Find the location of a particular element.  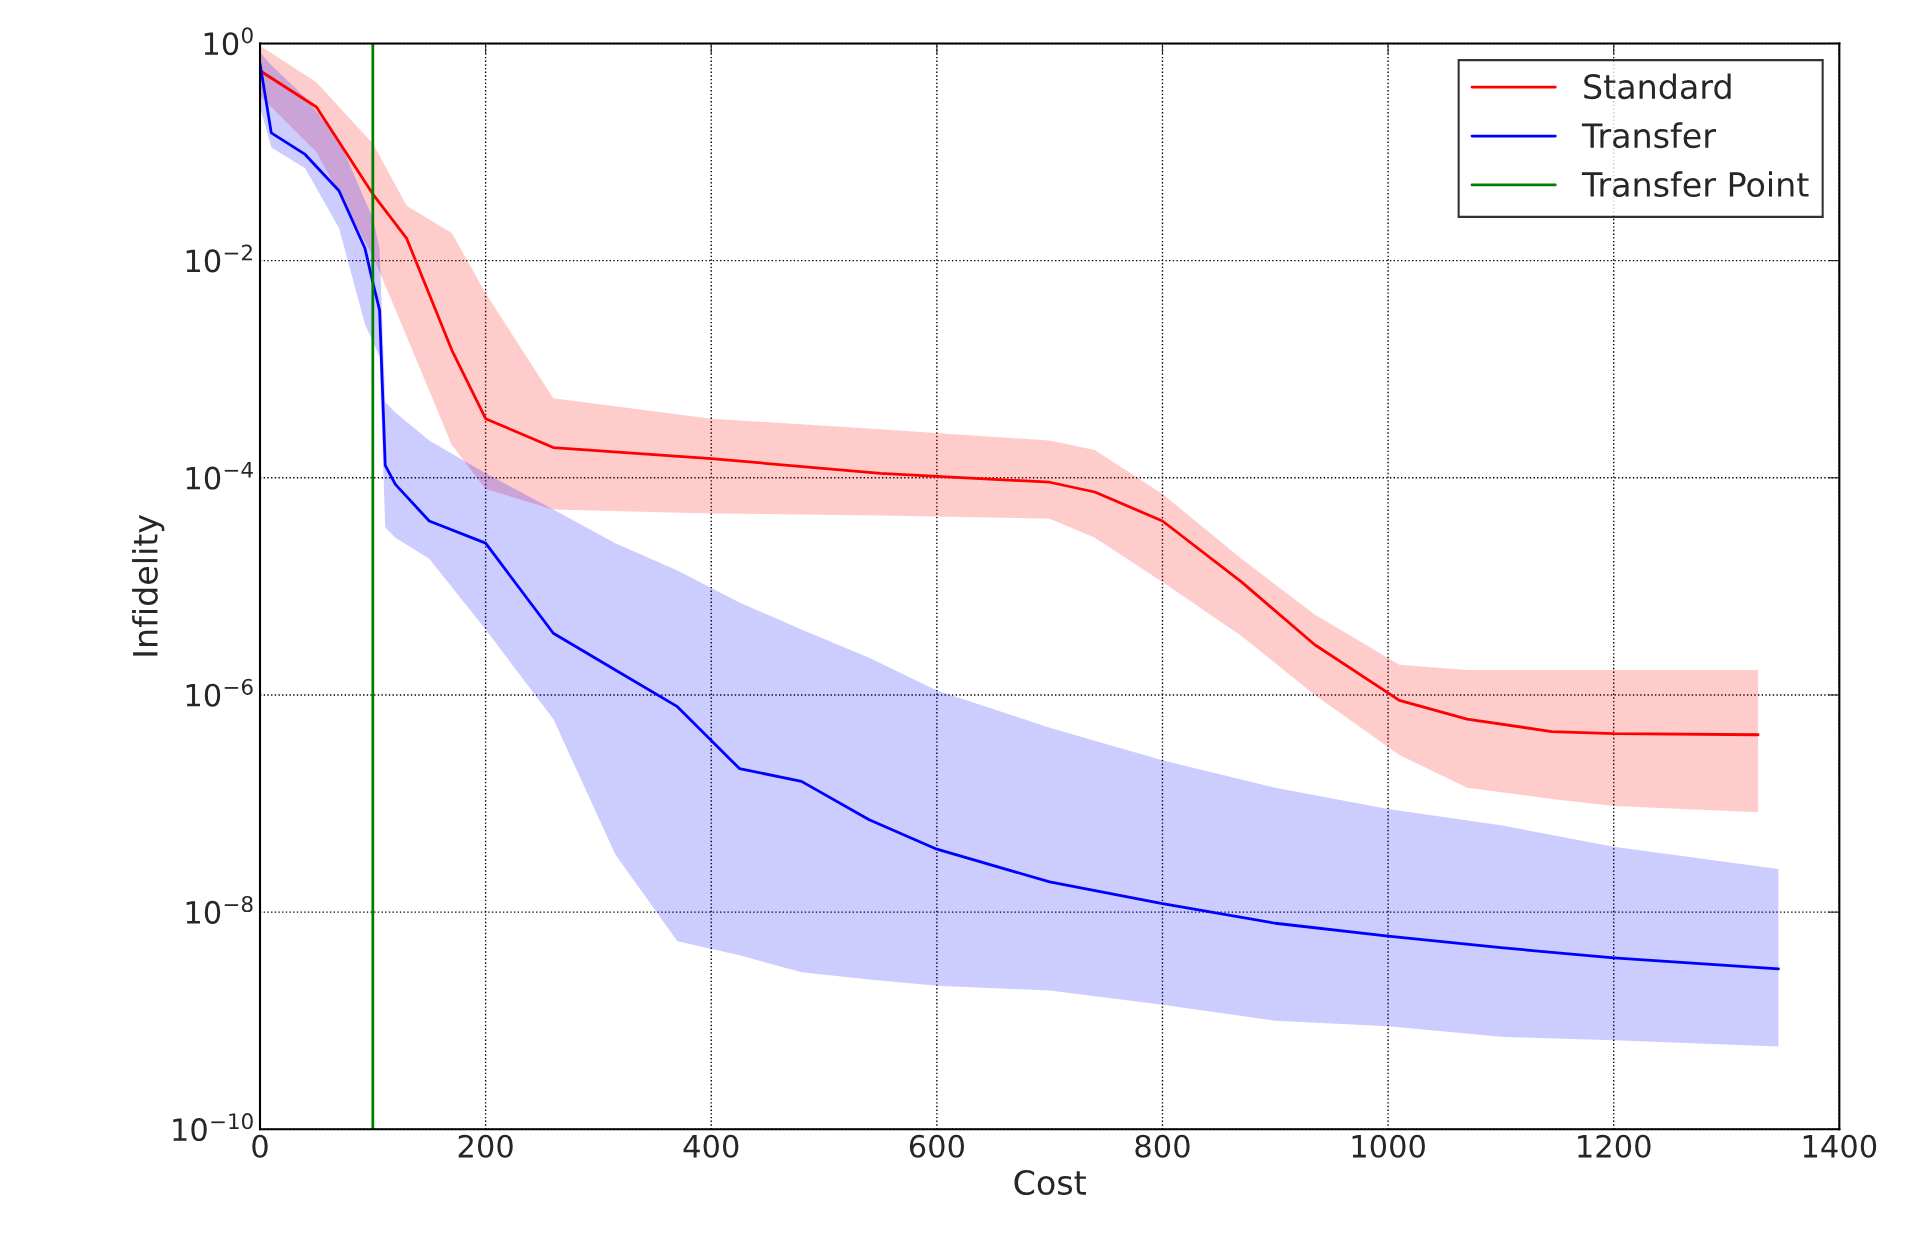

y-tick-label: 10$^{−10}$ is located at coordinates (213, 1127).